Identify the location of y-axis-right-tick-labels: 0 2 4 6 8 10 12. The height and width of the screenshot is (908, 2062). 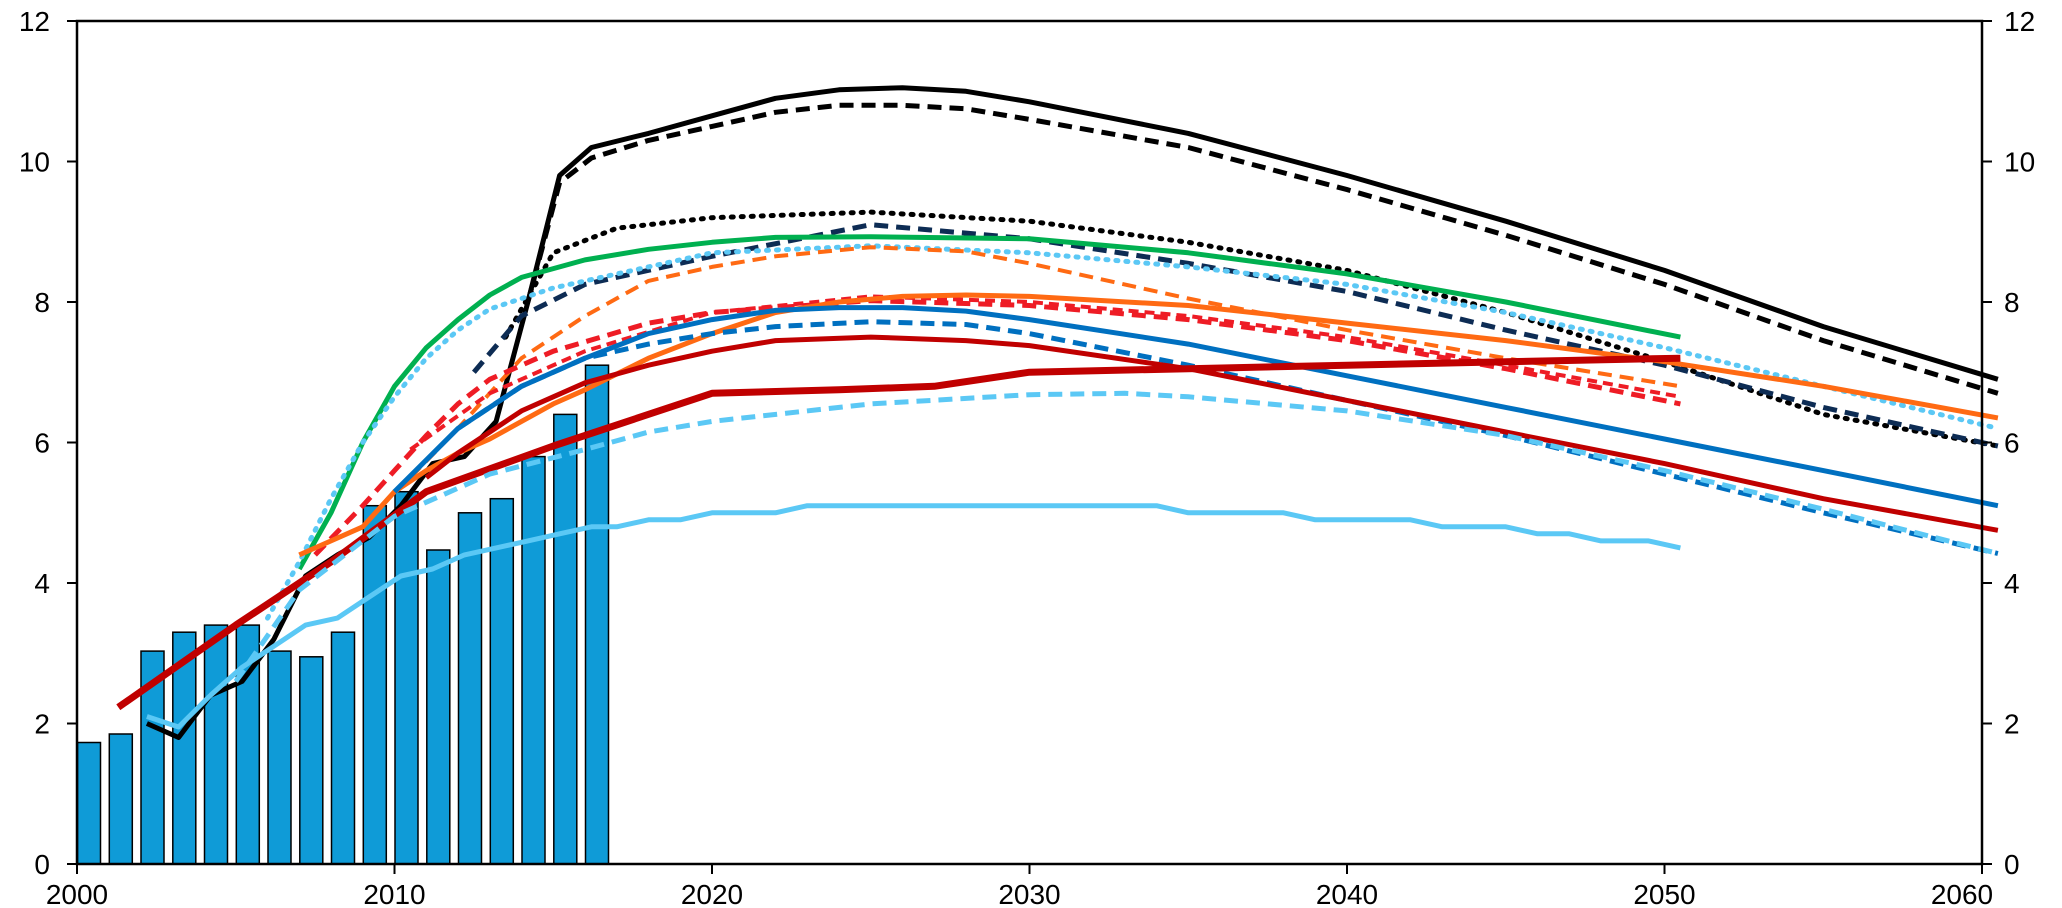
(2019, 443).